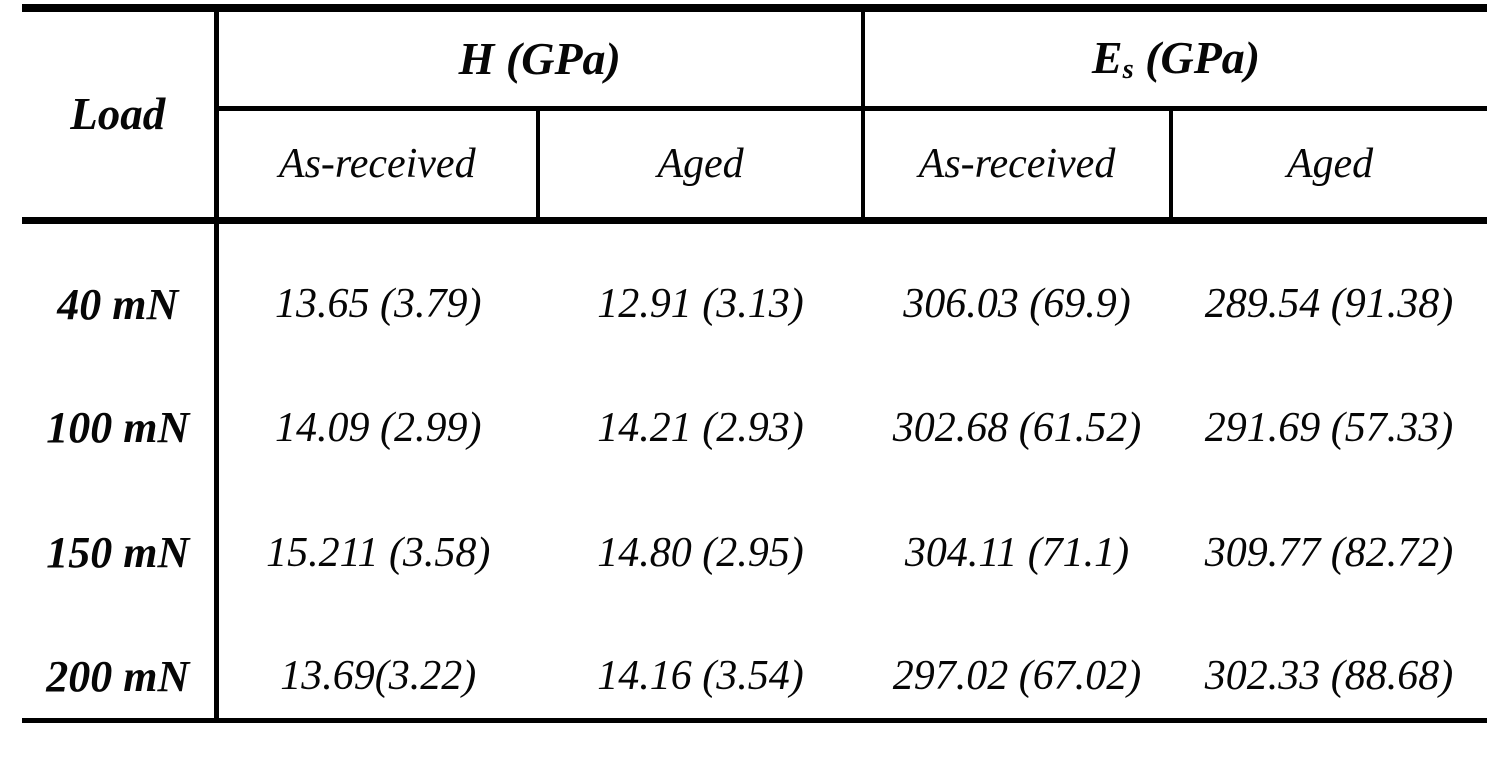  Describe the element at coordinates (378, 166) in the screenshot. I see `h-as-received-header: As-received` at that location.